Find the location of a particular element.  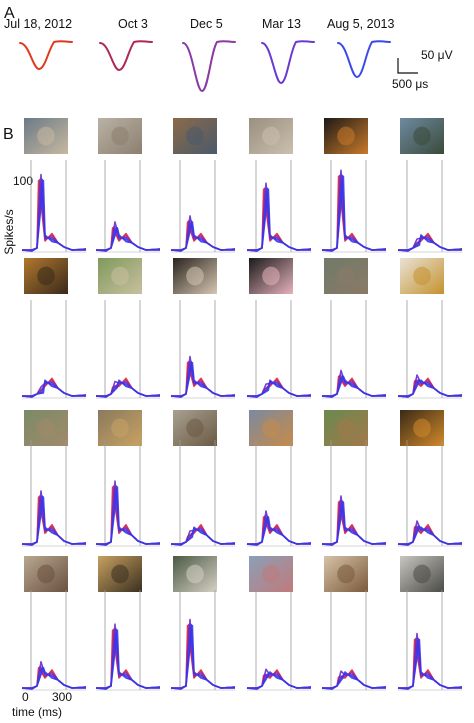

recording-date-5: Aug 5, 2013 is located at coordinates (360, 24).